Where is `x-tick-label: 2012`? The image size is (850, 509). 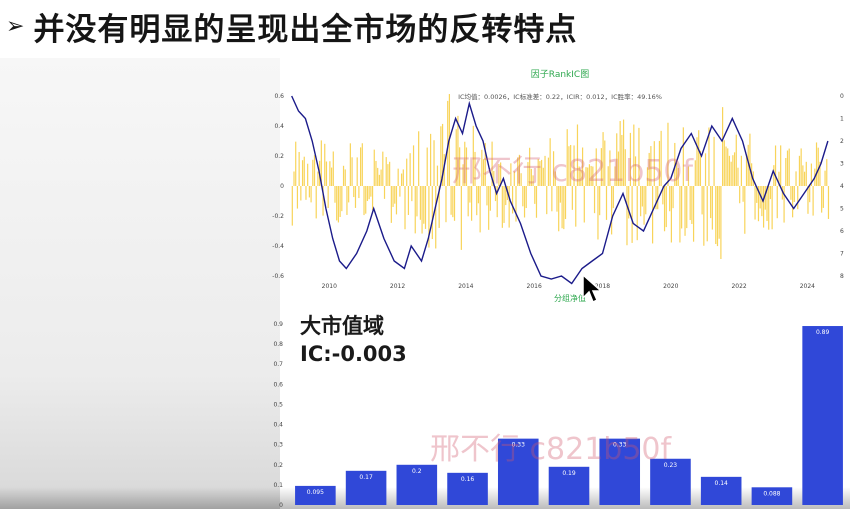 x-tick-label: 2012 is located at coordinates (397, 286).